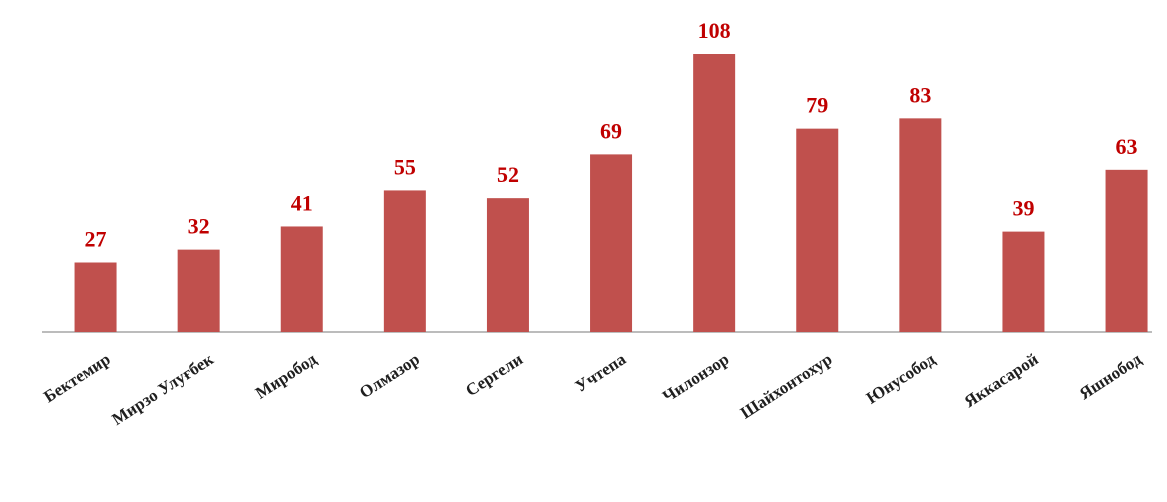  Describe the element at coordinates (405, 166) in the screenshot. I see `value-label: 55` at that location.